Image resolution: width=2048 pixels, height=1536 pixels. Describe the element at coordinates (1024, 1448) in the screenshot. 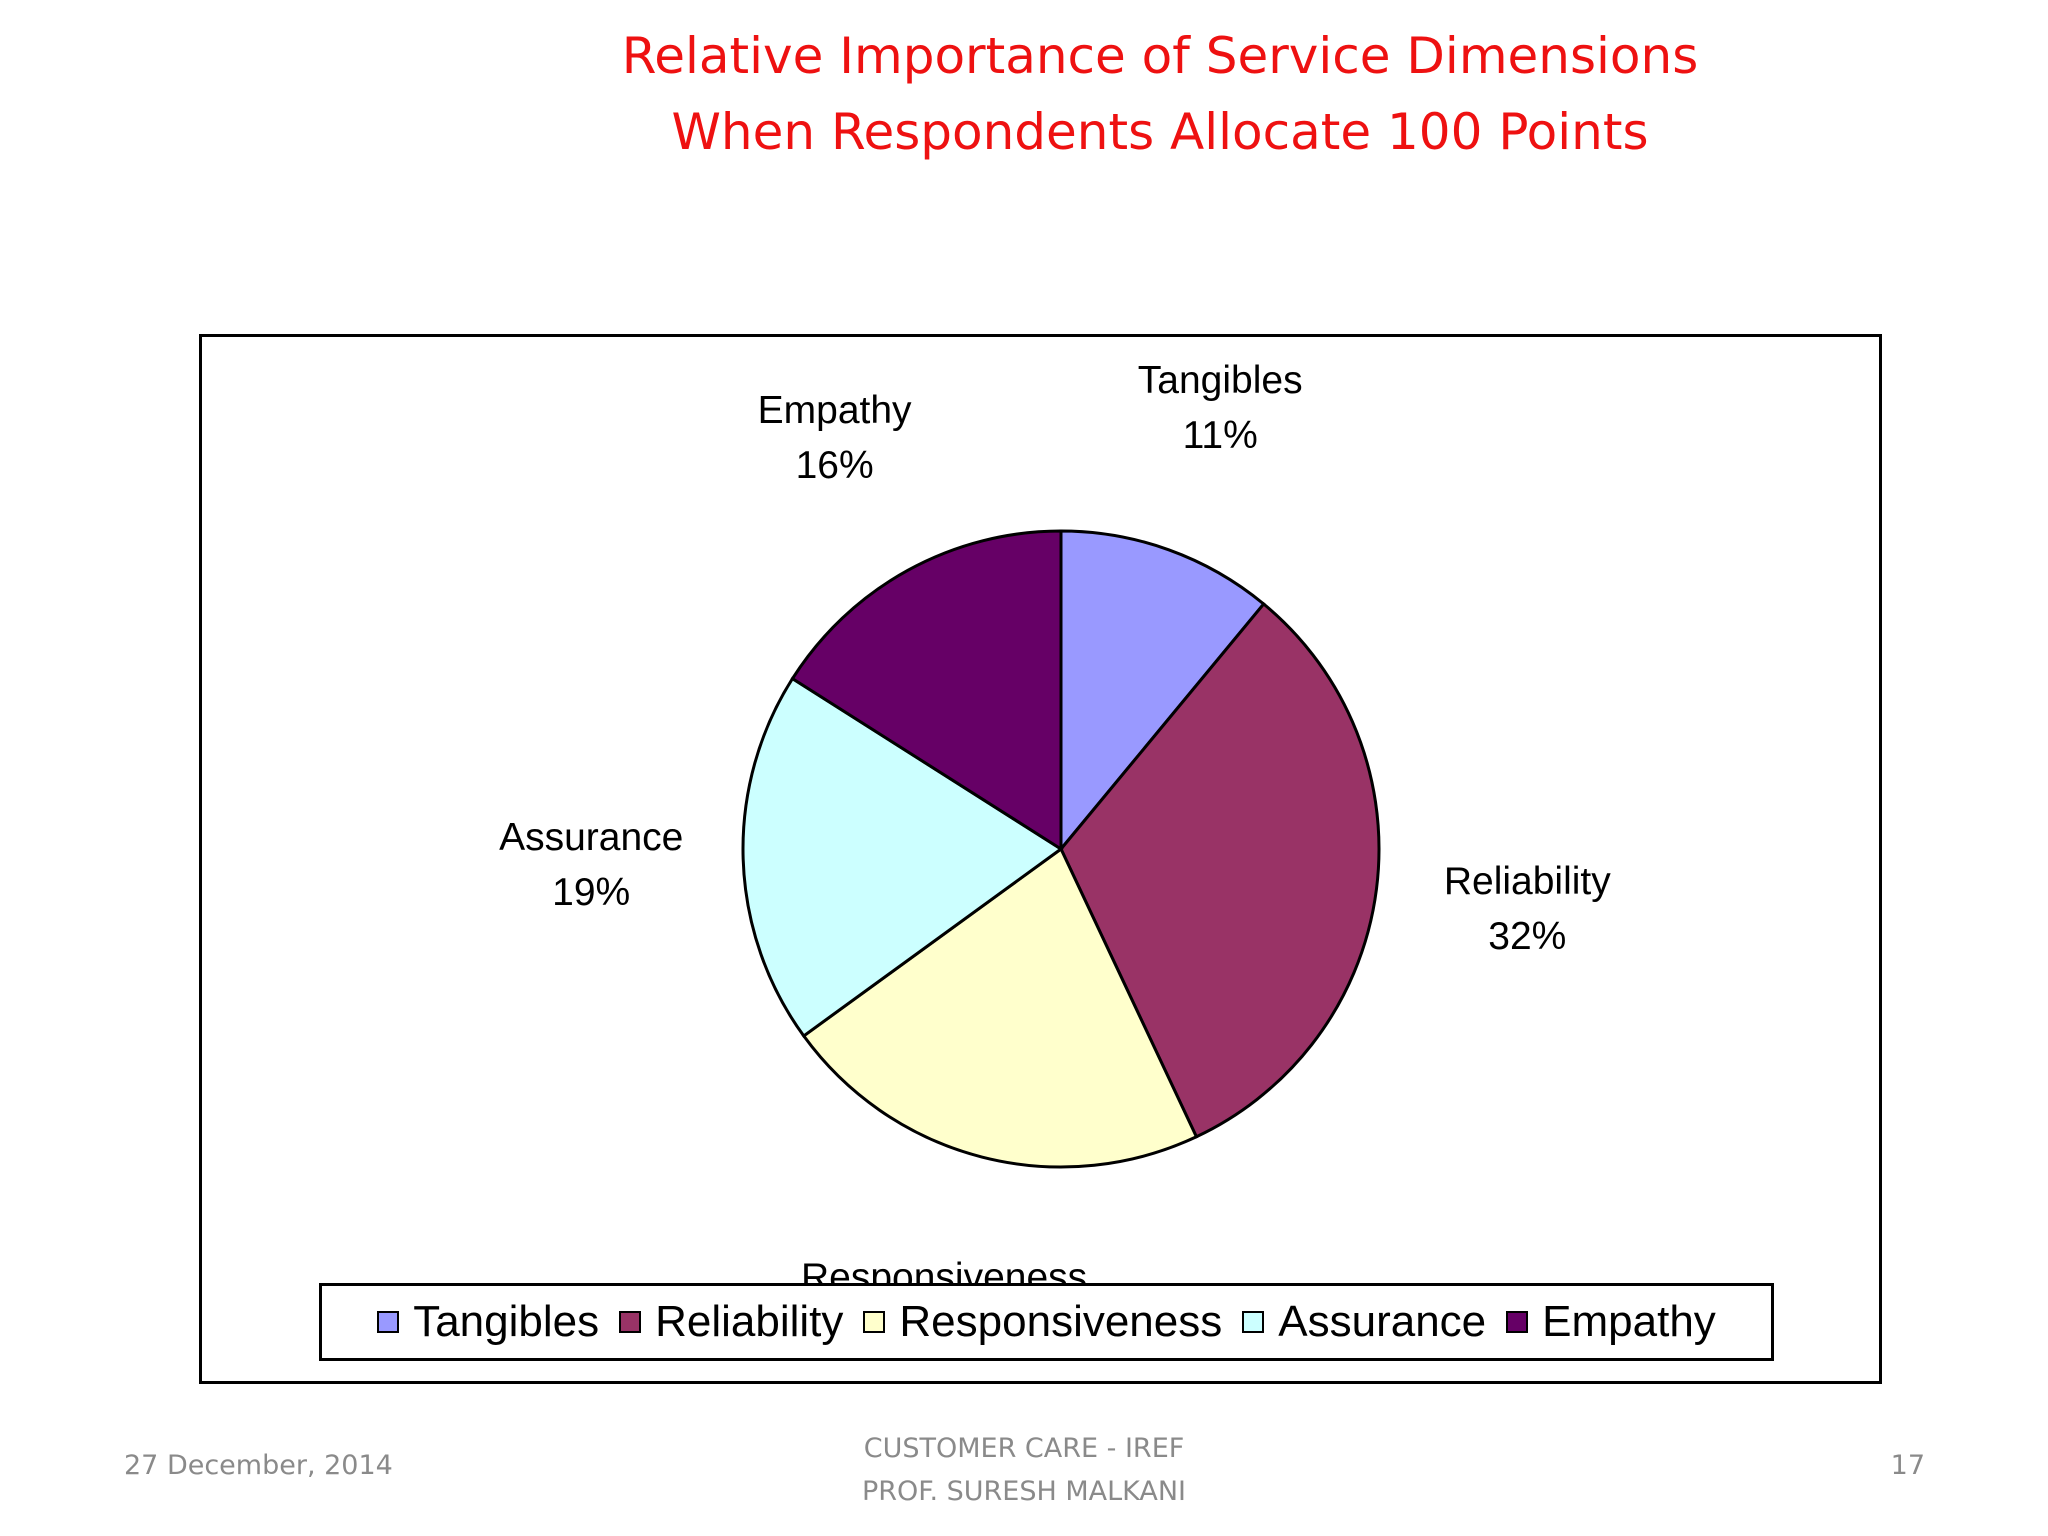

I see `footer-course: CUSTOMER CARE - IREF` at that location.